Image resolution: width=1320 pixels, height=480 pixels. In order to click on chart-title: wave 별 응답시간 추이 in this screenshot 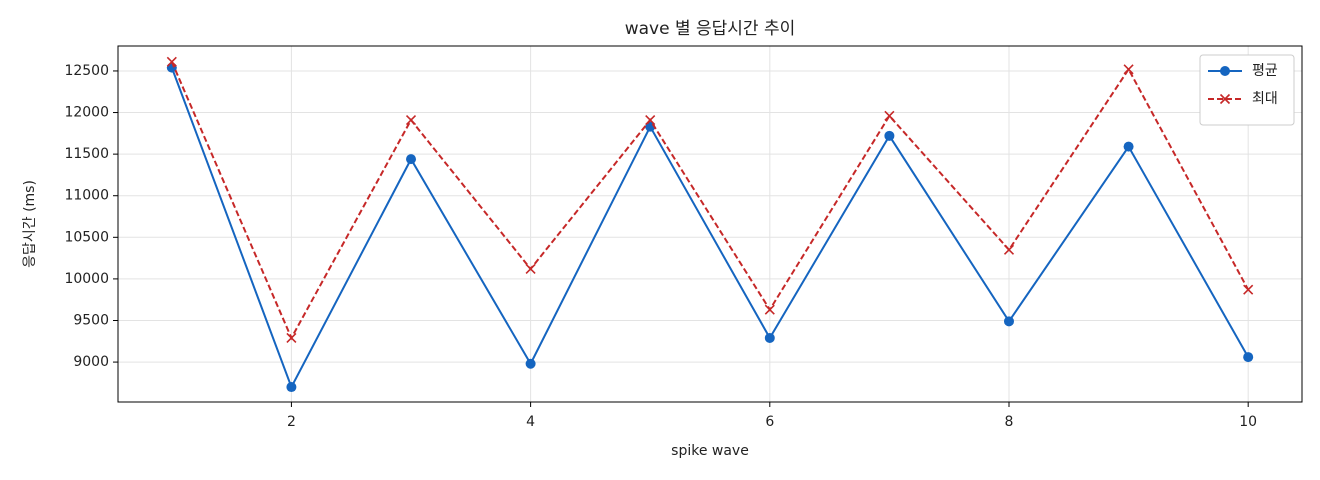, I will do `click(710, 29)`.